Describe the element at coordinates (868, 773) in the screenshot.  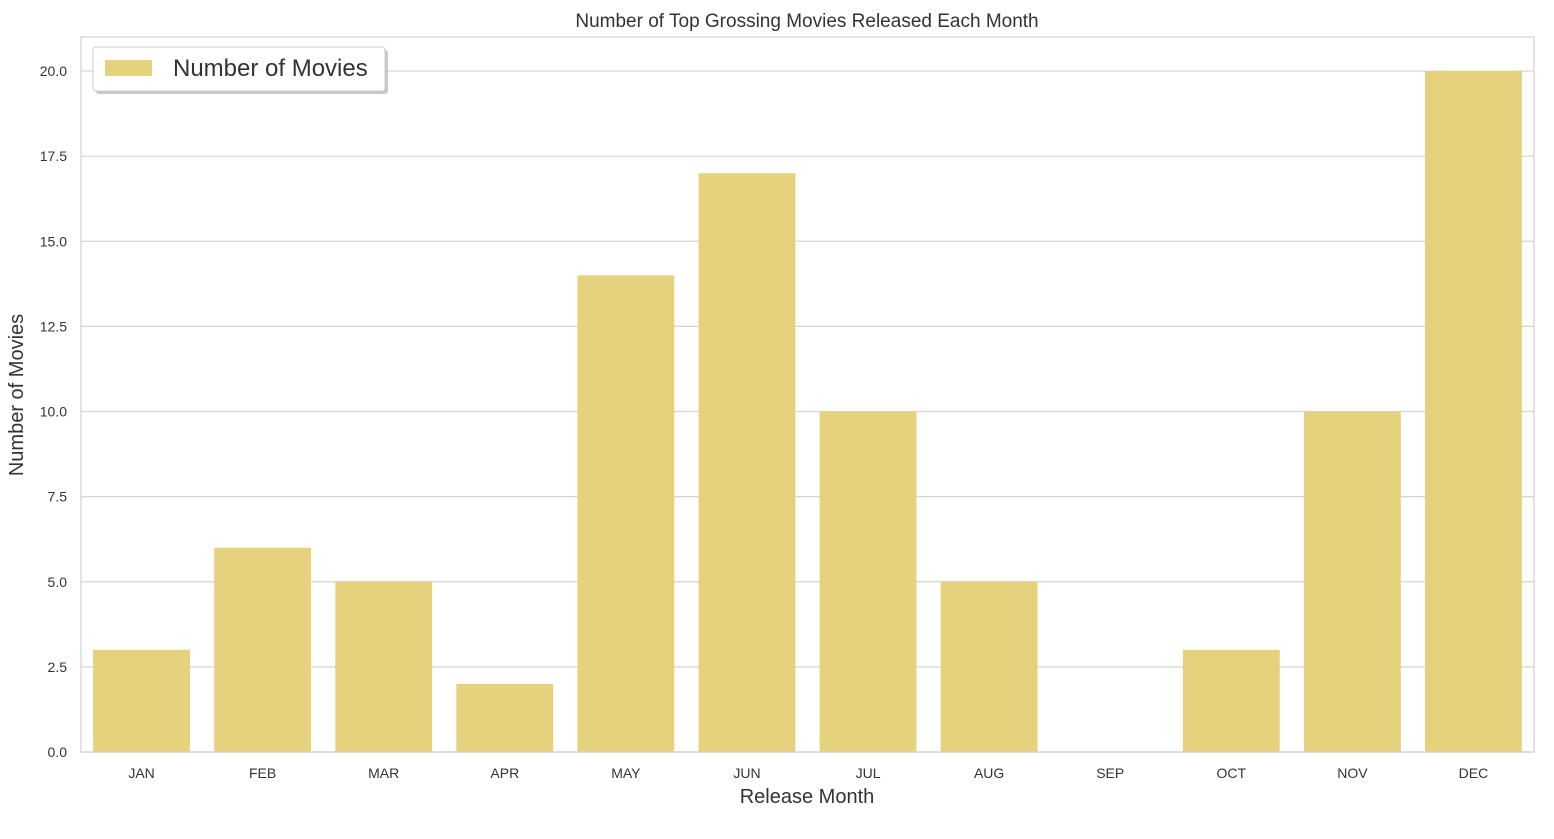
I see `x-tick-label: JUL` at that location.